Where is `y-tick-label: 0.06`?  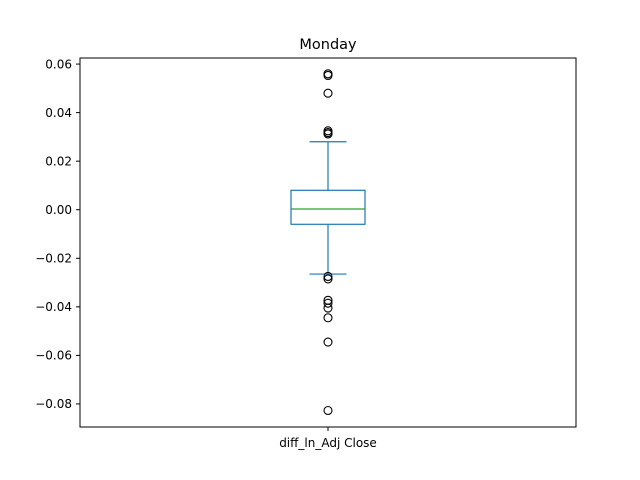 y-tick-label: 0.06 is located at coordinates (58, 64).